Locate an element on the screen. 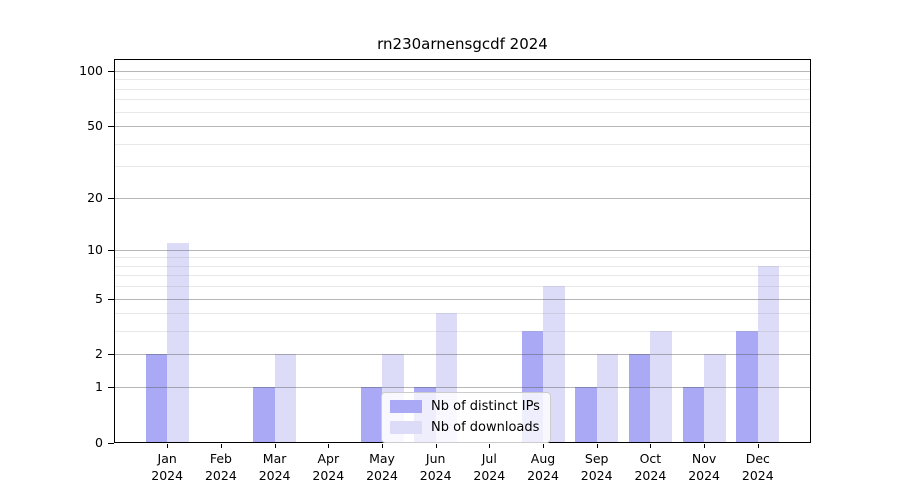 This screenshot has height=500, width=900. x-tick-label-month-jul: Jul is located at coordinates (489, 458).